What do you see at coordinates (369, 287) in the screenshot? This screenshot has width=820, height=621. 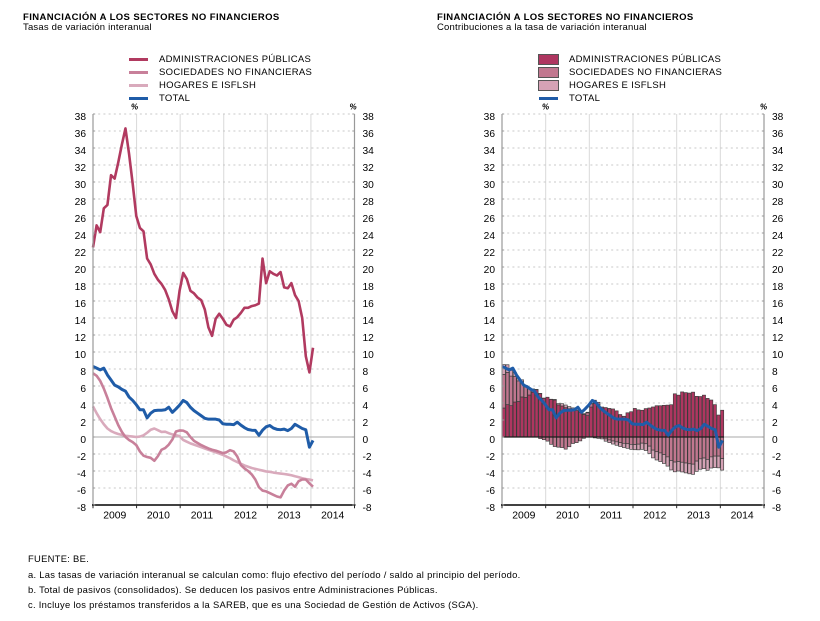 I see `svg-text: 18` at bounding box center [369, 287].